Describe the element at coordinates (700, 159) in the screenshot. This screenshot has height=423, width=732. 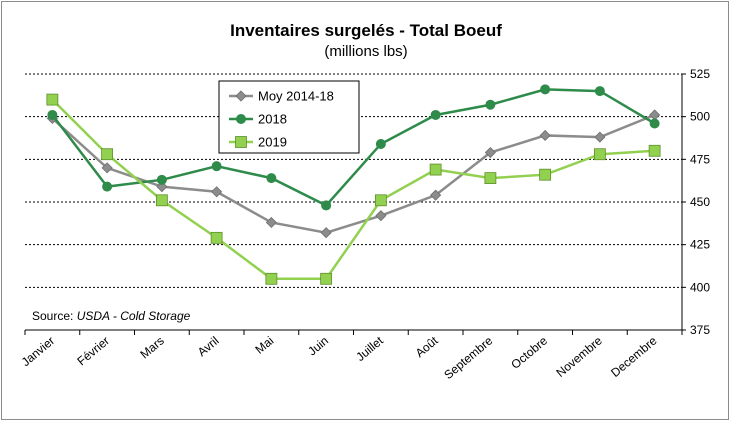
I see `y-tick-label: 475` at that location.